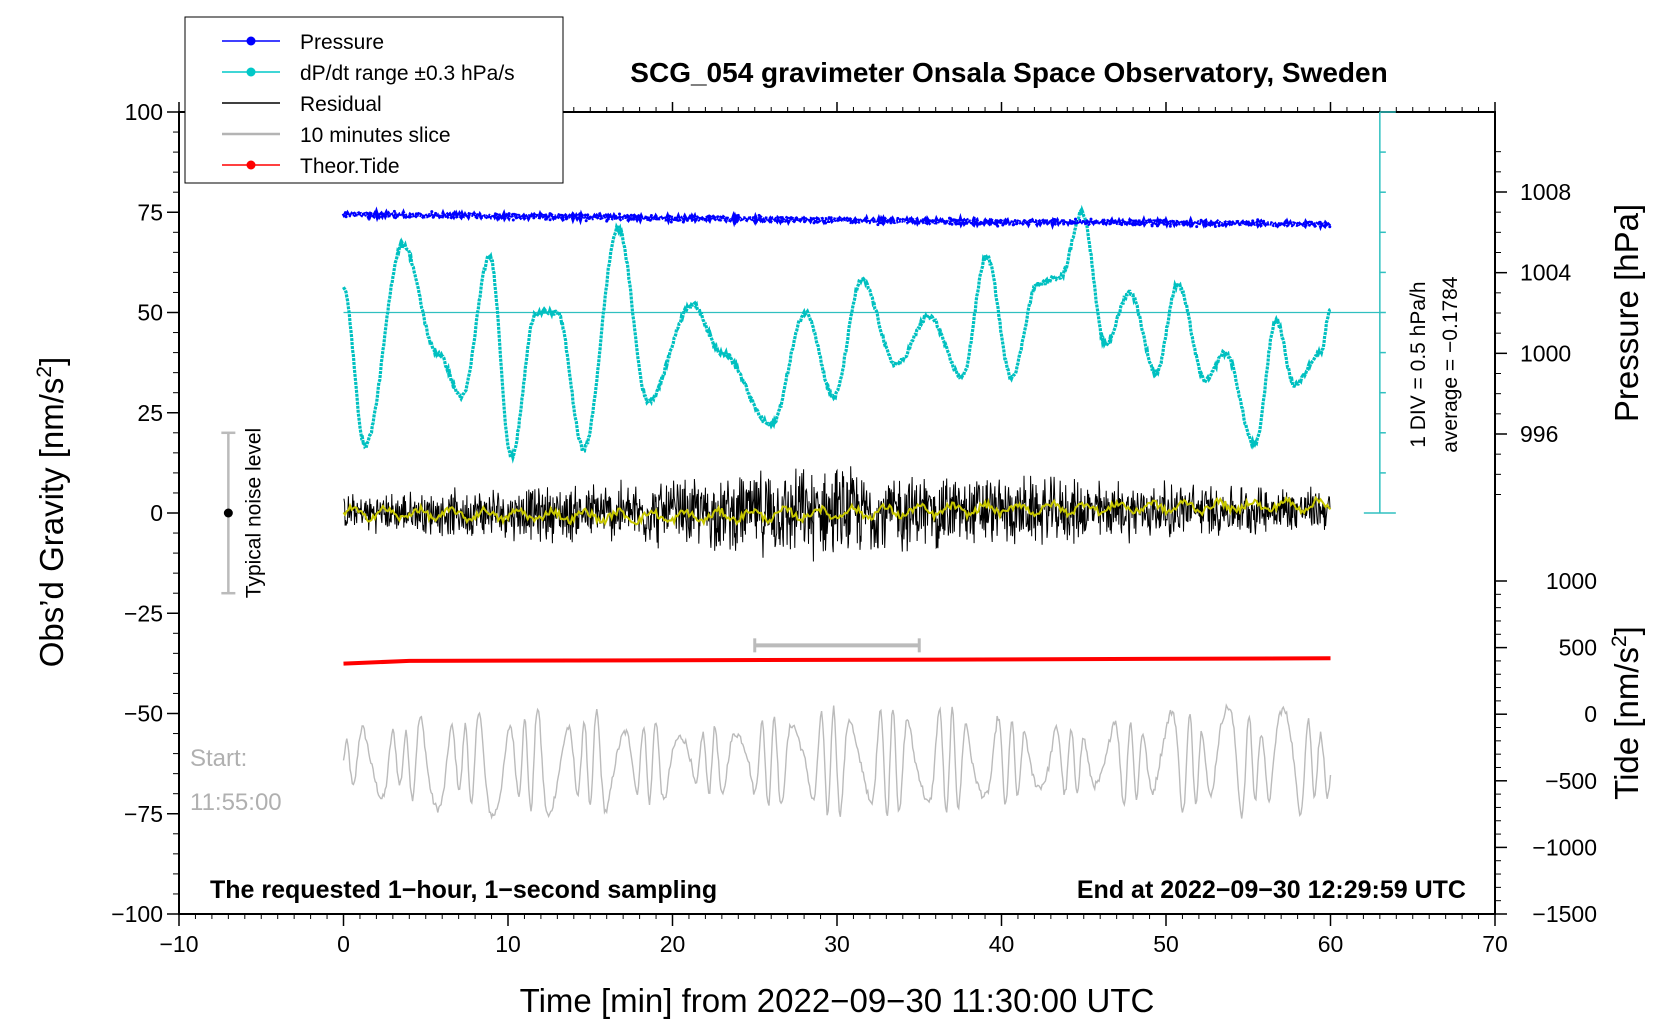 The image size is (1676, 1020). What do you see at coordinates (44, 372) in the screenshot?
I see `y-axis-label-sup: 2` at bounding box center [44, 372].